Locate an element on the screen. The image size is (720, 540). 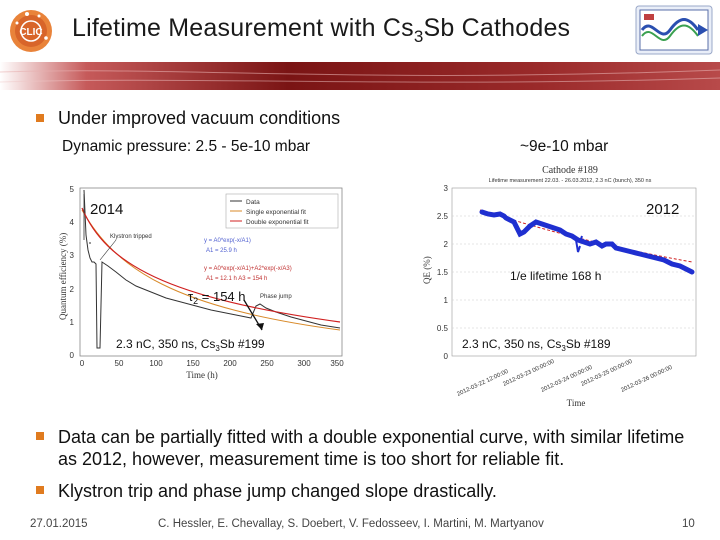
left-year-label: 2014 is located at coordinates (106, 209).